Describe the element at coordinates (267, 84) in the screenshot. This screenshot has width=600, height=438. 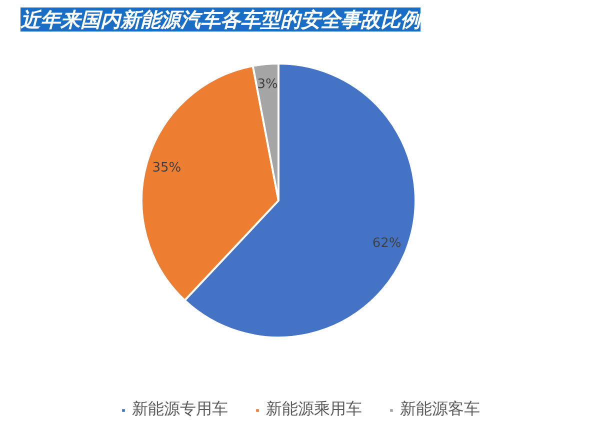
I see `data-label: 3%` at that location.